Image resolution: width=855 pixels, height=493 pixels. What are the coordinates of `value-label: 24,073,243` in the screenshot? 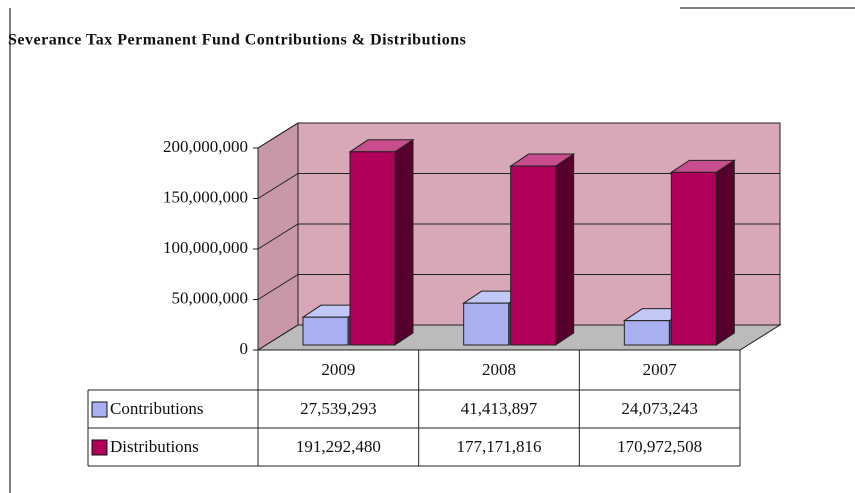 It's located at (659, 408).